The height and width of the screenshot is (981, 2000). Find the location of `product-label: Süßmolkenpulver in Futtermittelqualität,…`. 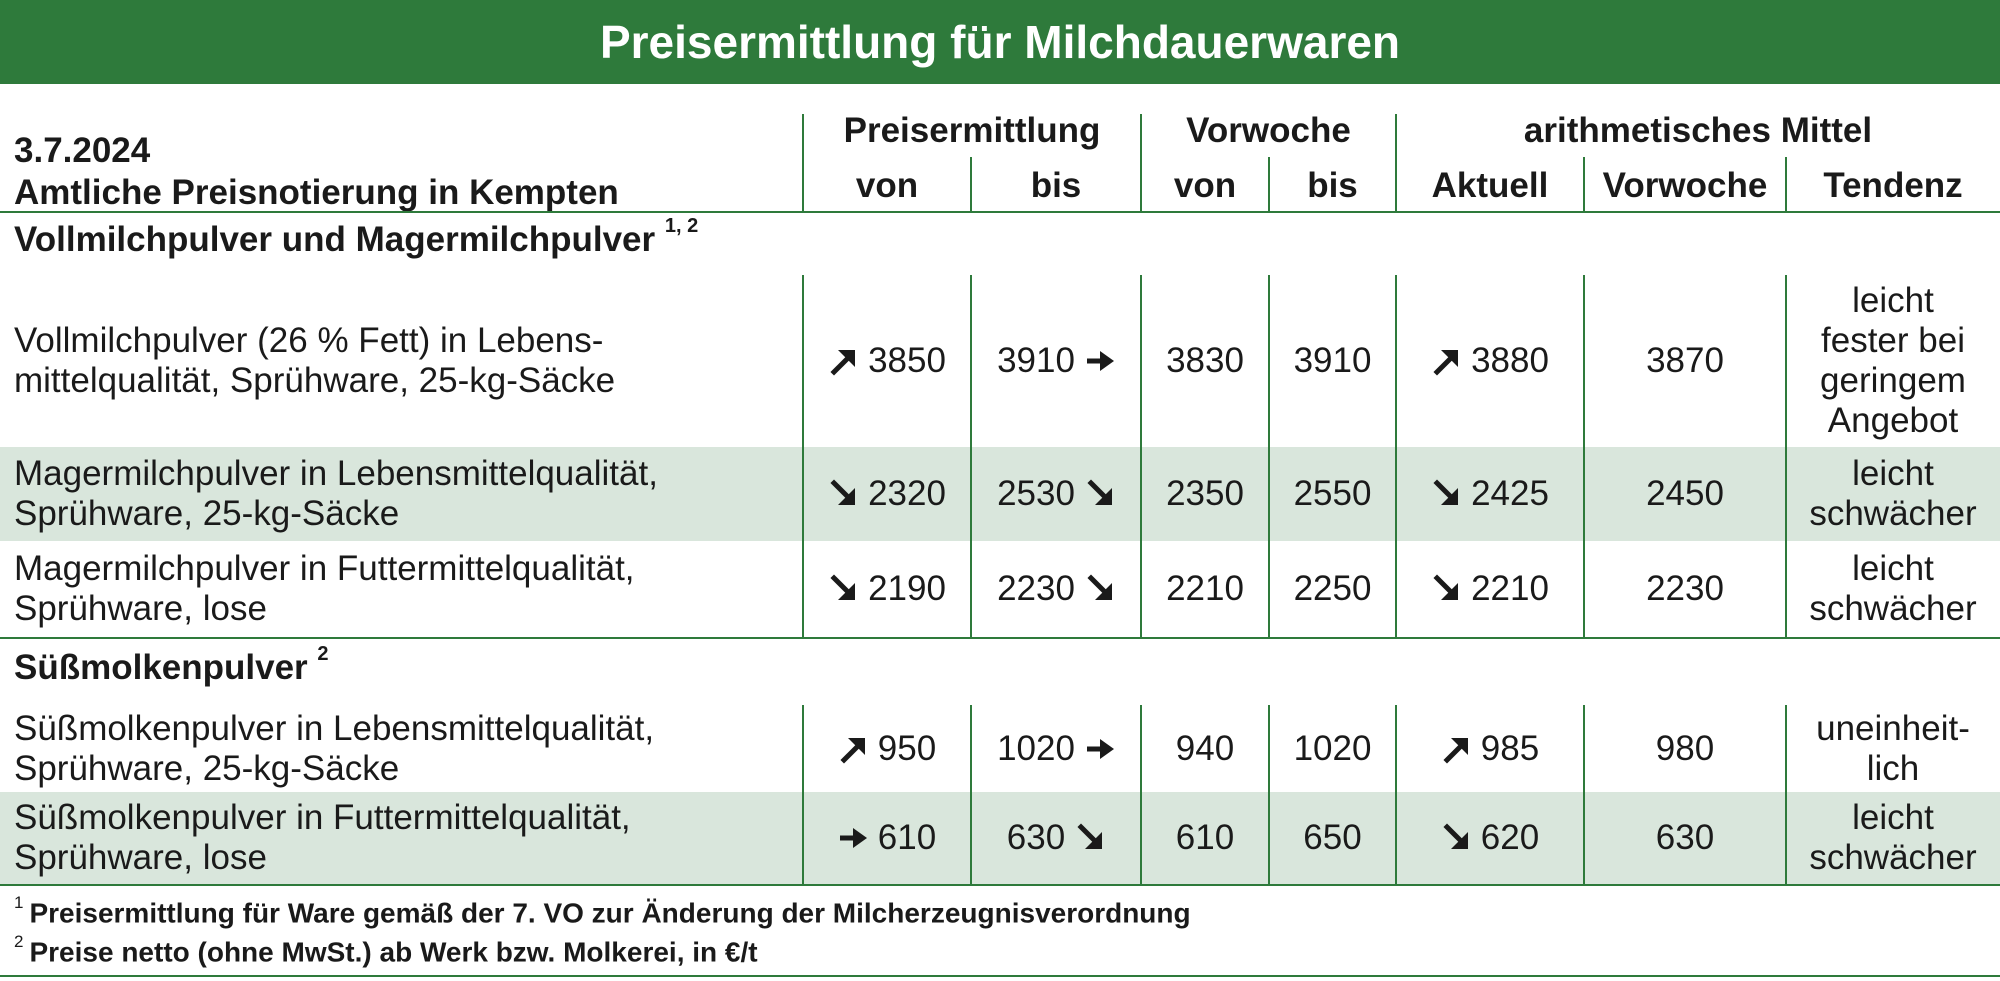

product-label: Süßmolkenpulver in Futtermittelqualität,… is located at coordinates (322, 838).